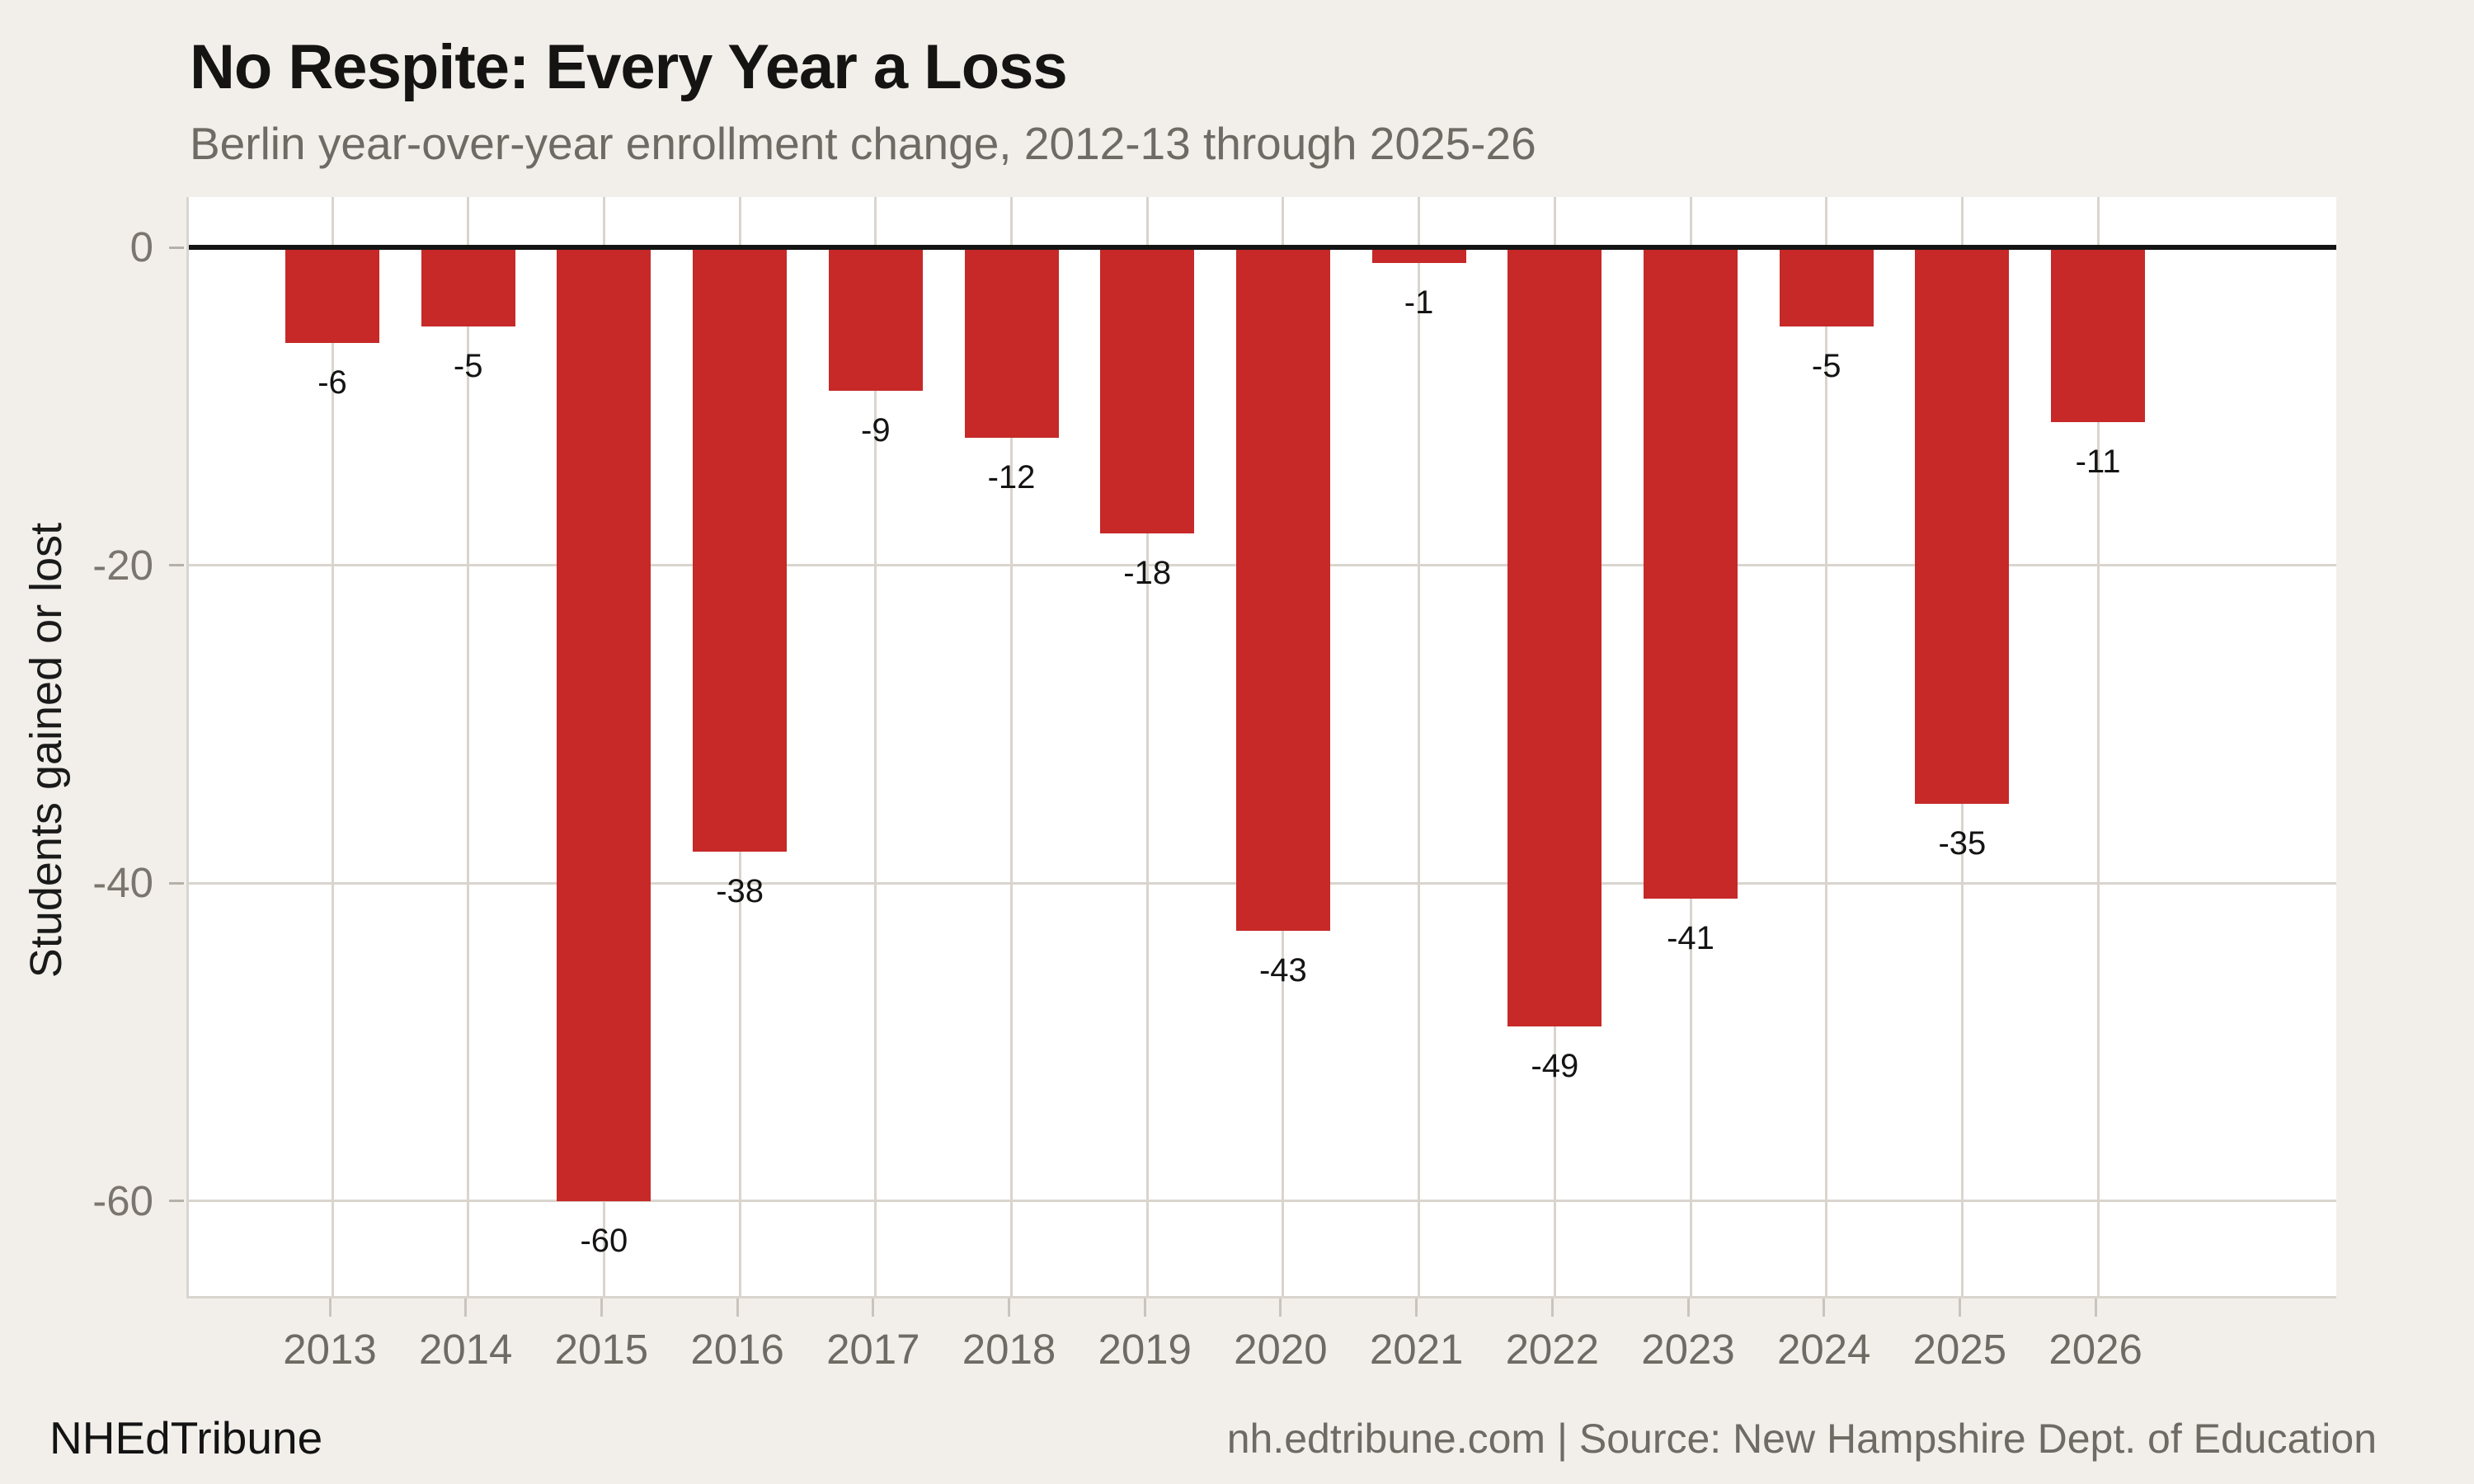 This screenshot has height=1484, width=2474. I want to click on y-tick-label: -60, so click(122, 1200).